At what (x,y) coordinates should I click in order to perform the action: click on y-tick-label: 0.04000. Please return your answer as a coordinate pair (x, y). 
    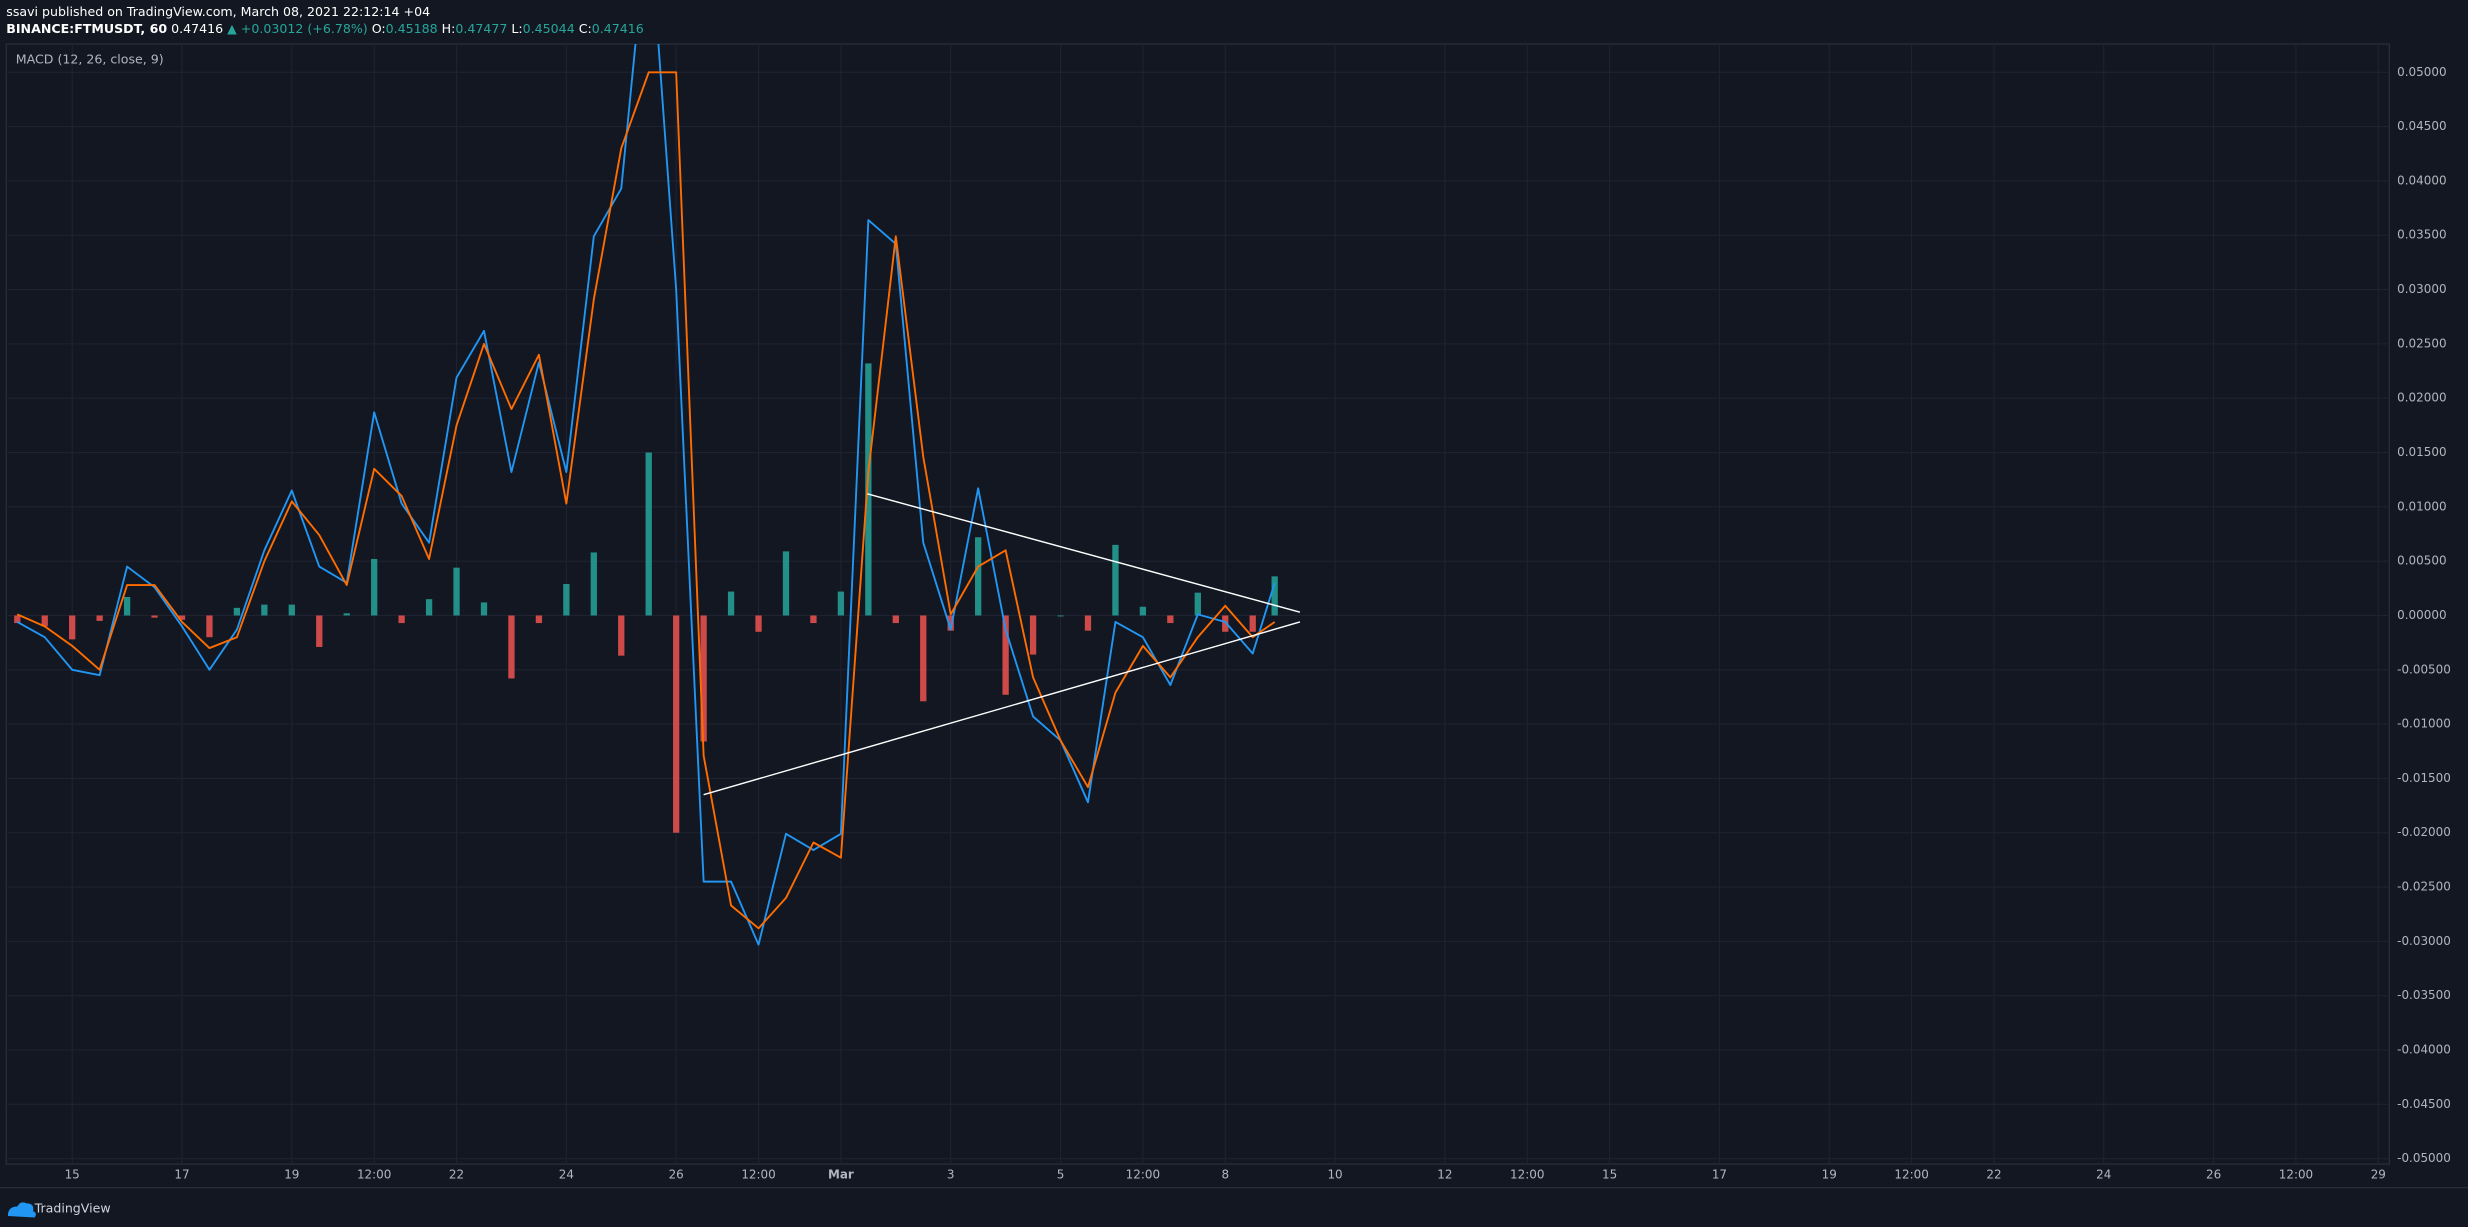
    Looking at the image, I should click on (2421, 180).